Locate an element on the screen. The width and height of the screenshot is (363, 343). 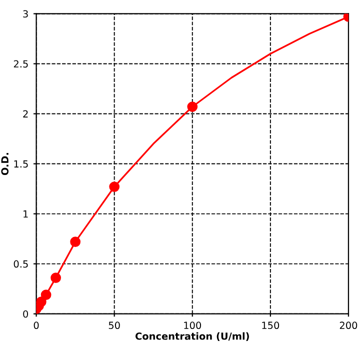
y-tick-label: 0.5 is located at coordinates (21, 264).